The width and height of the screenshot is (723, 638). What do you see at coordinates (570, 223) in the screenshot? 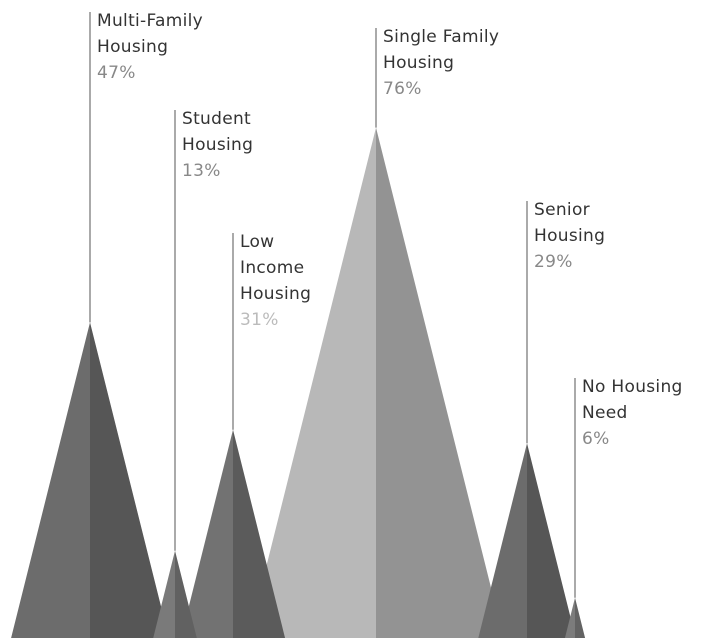
I see `category-label: Senior Housing` at bounding box center [570, 223].